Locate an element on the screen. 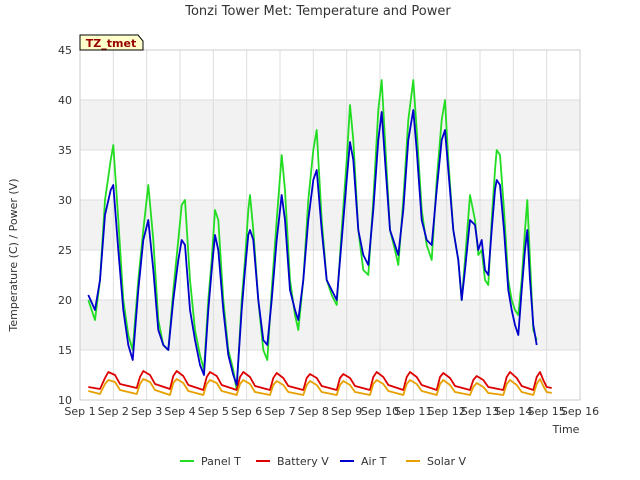  x-tick-label: Sep 5 is located at coordinates (213, 411).